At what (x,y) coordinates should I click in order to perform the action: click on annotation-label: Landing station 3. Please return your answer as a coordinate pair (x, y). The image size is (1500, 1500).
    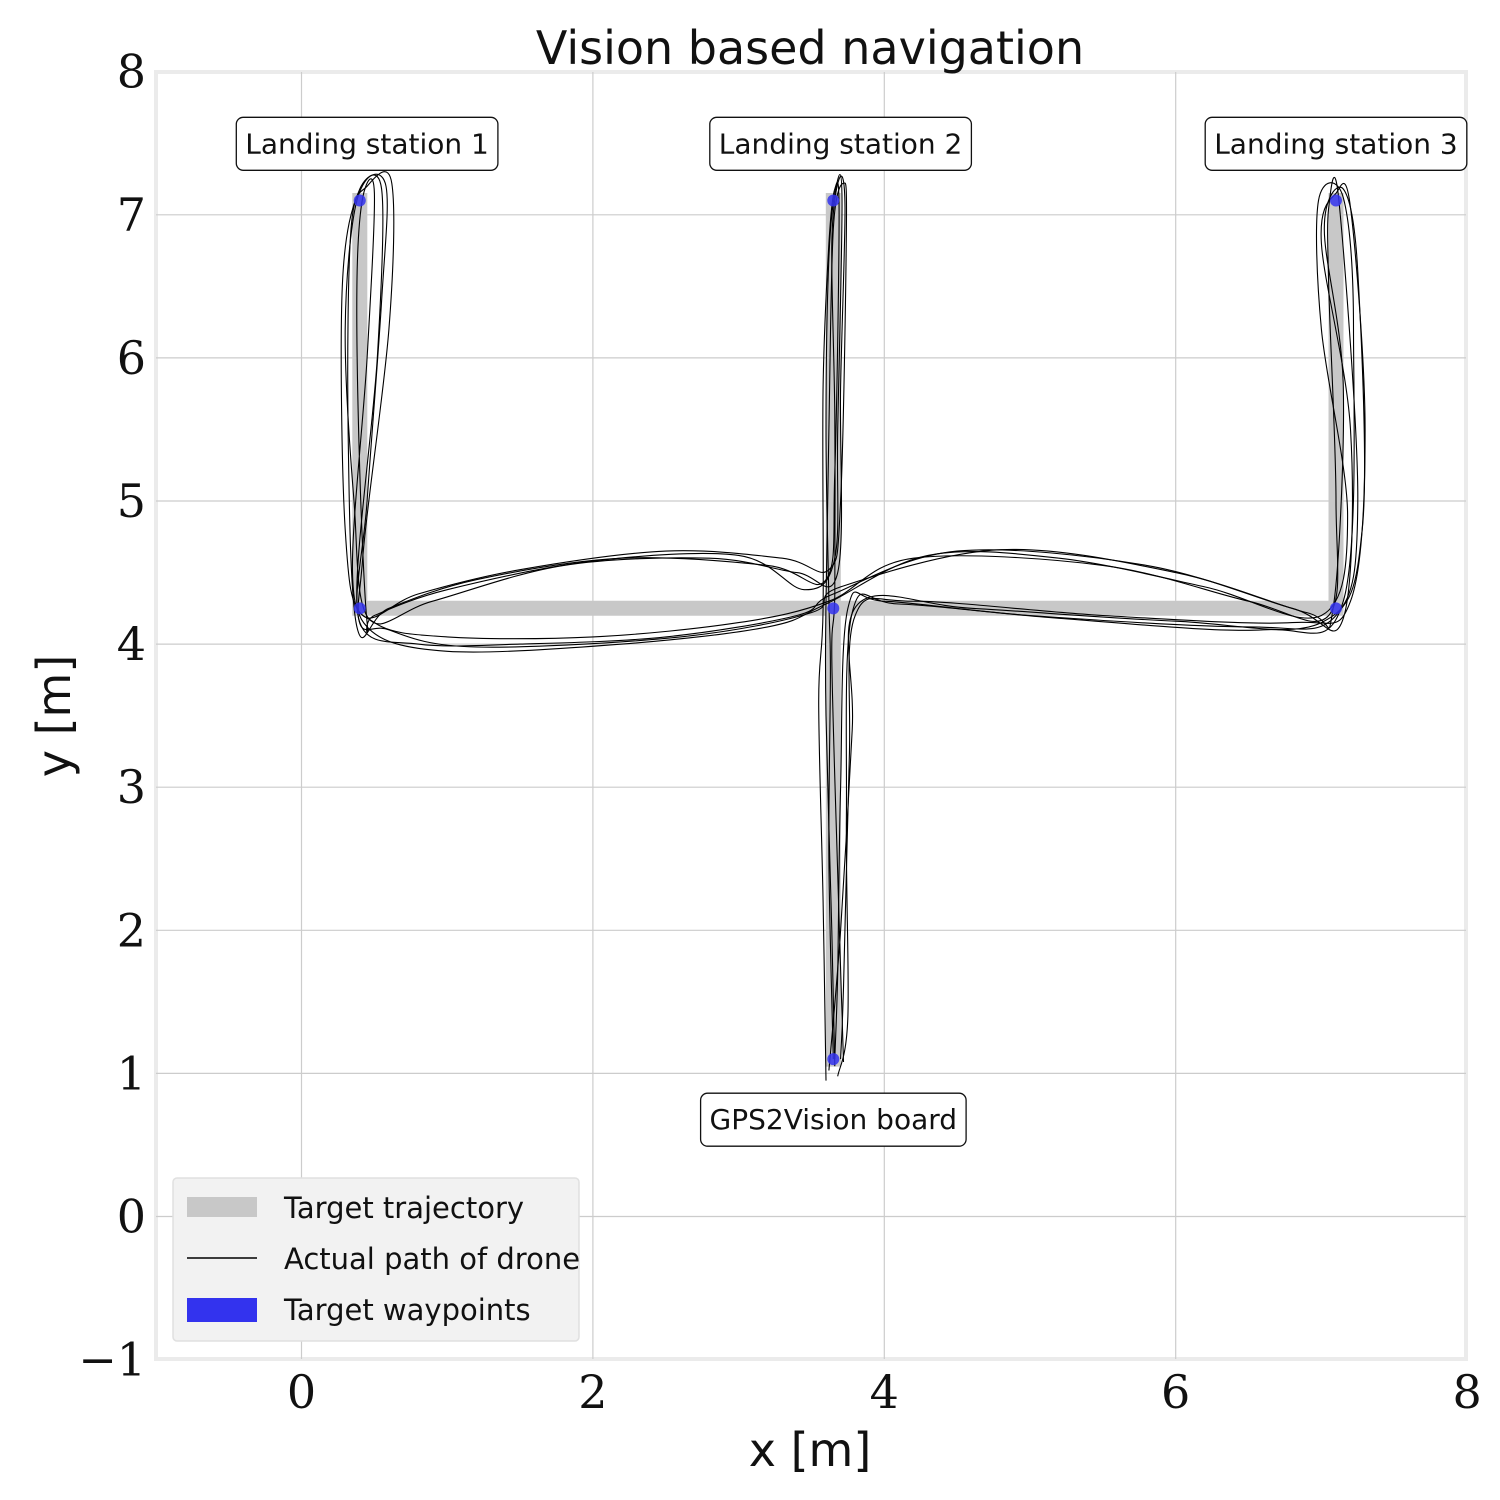
    Looking at the image, I should click on (1336, 143).